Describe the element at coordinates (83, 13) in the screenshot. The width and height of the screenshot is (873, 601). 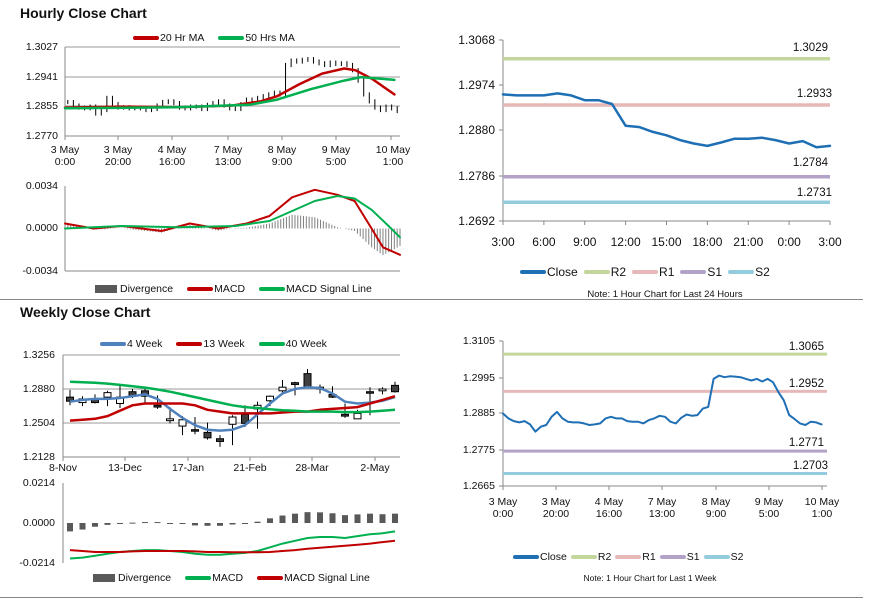
I see `hourly-chart-title: Hourly Close Chart` at that location.